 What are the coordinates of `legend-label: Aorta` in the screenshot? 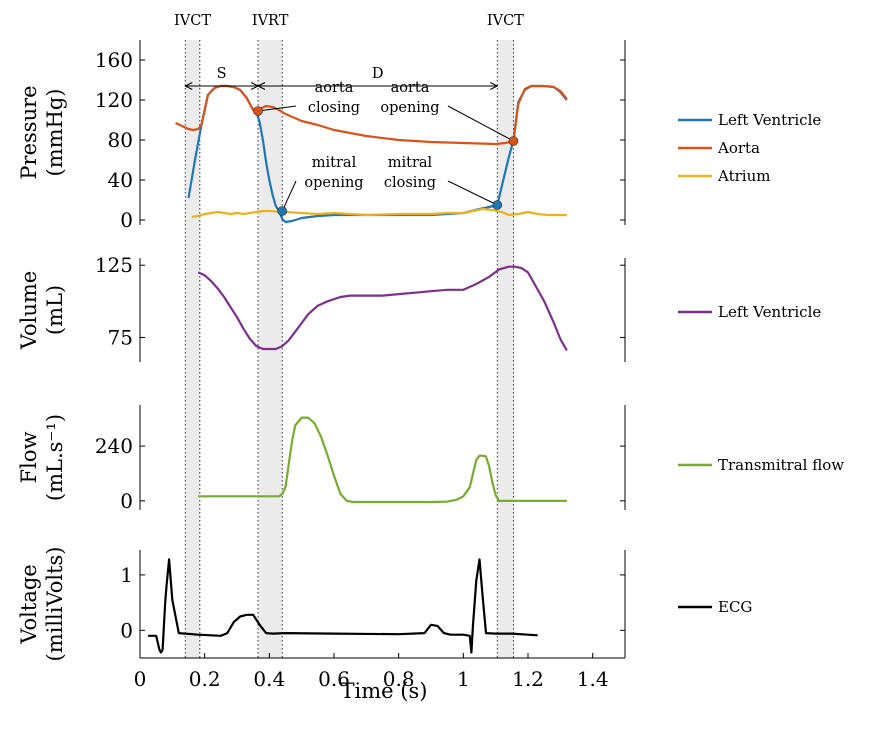 It's located at (738, 148).